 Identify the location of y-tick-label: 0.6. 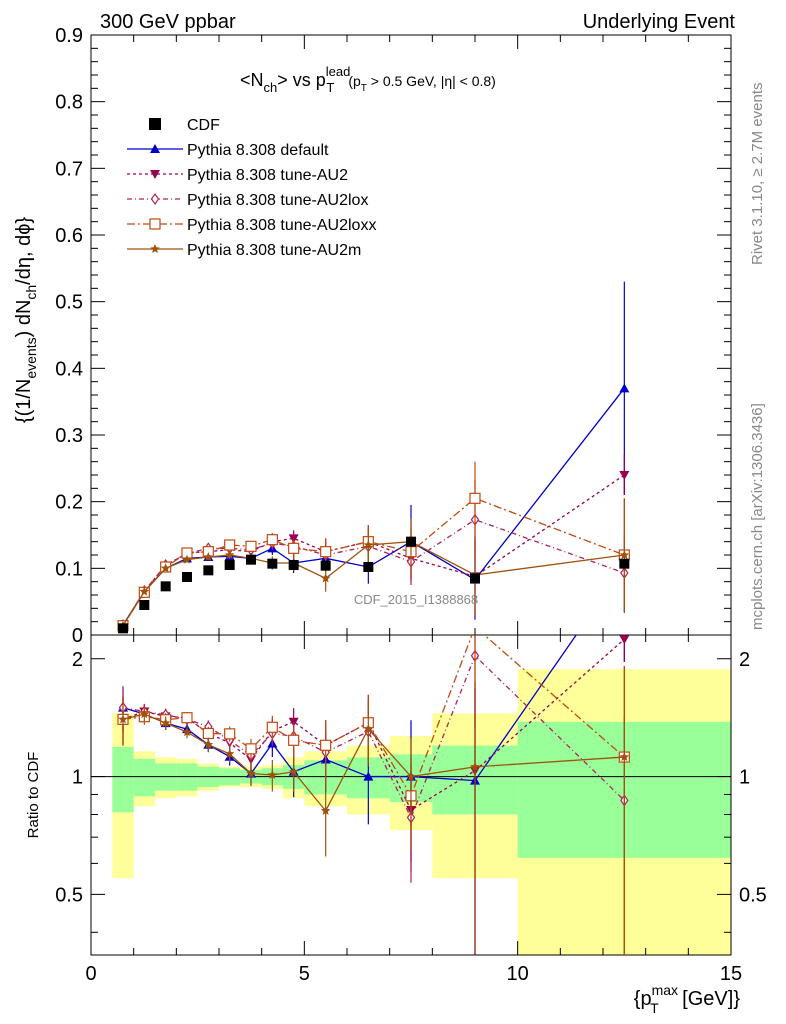
(69, 236).